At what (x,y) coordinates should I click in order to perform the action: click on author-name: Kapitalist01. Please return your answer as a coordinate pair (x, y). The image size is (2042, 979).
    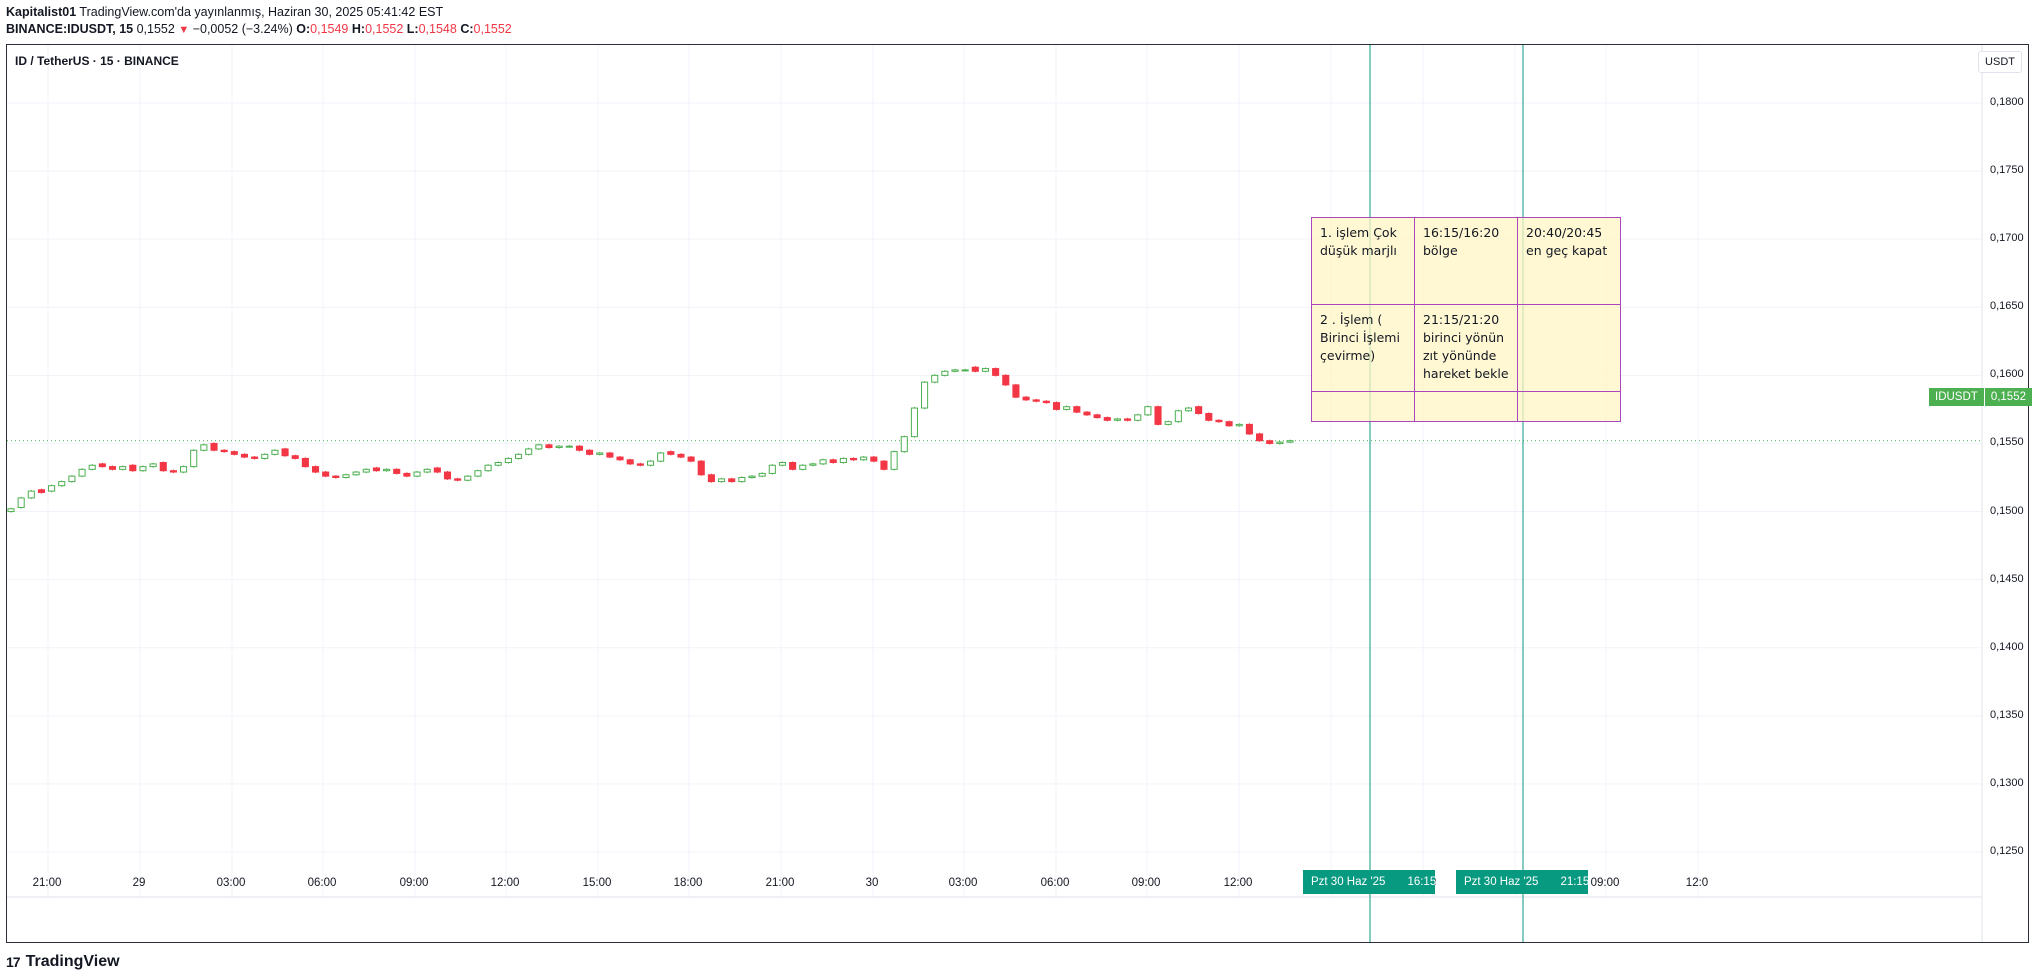
    Looking at the image, I should click on (41, 12).